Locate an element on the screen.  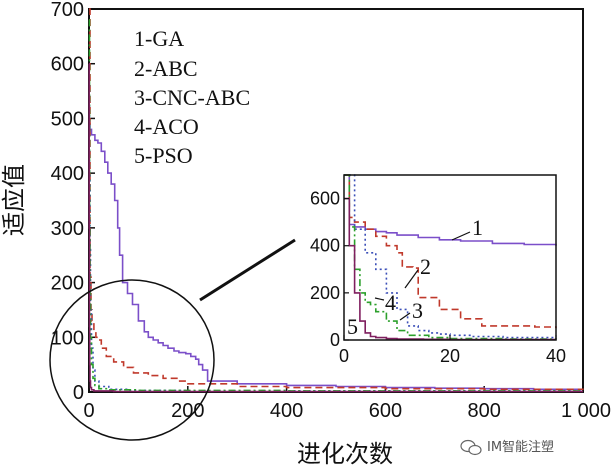
wechat-icon is located at coordinates (471, 447).